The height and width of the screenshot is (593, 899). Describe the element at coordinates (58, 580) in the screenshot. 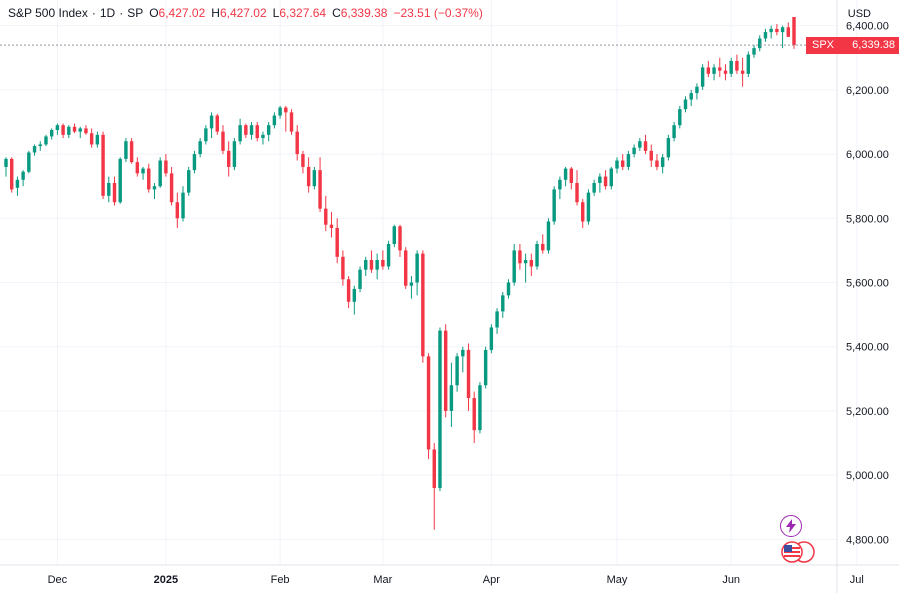

I see `x-tick-label: Dec` at that location.